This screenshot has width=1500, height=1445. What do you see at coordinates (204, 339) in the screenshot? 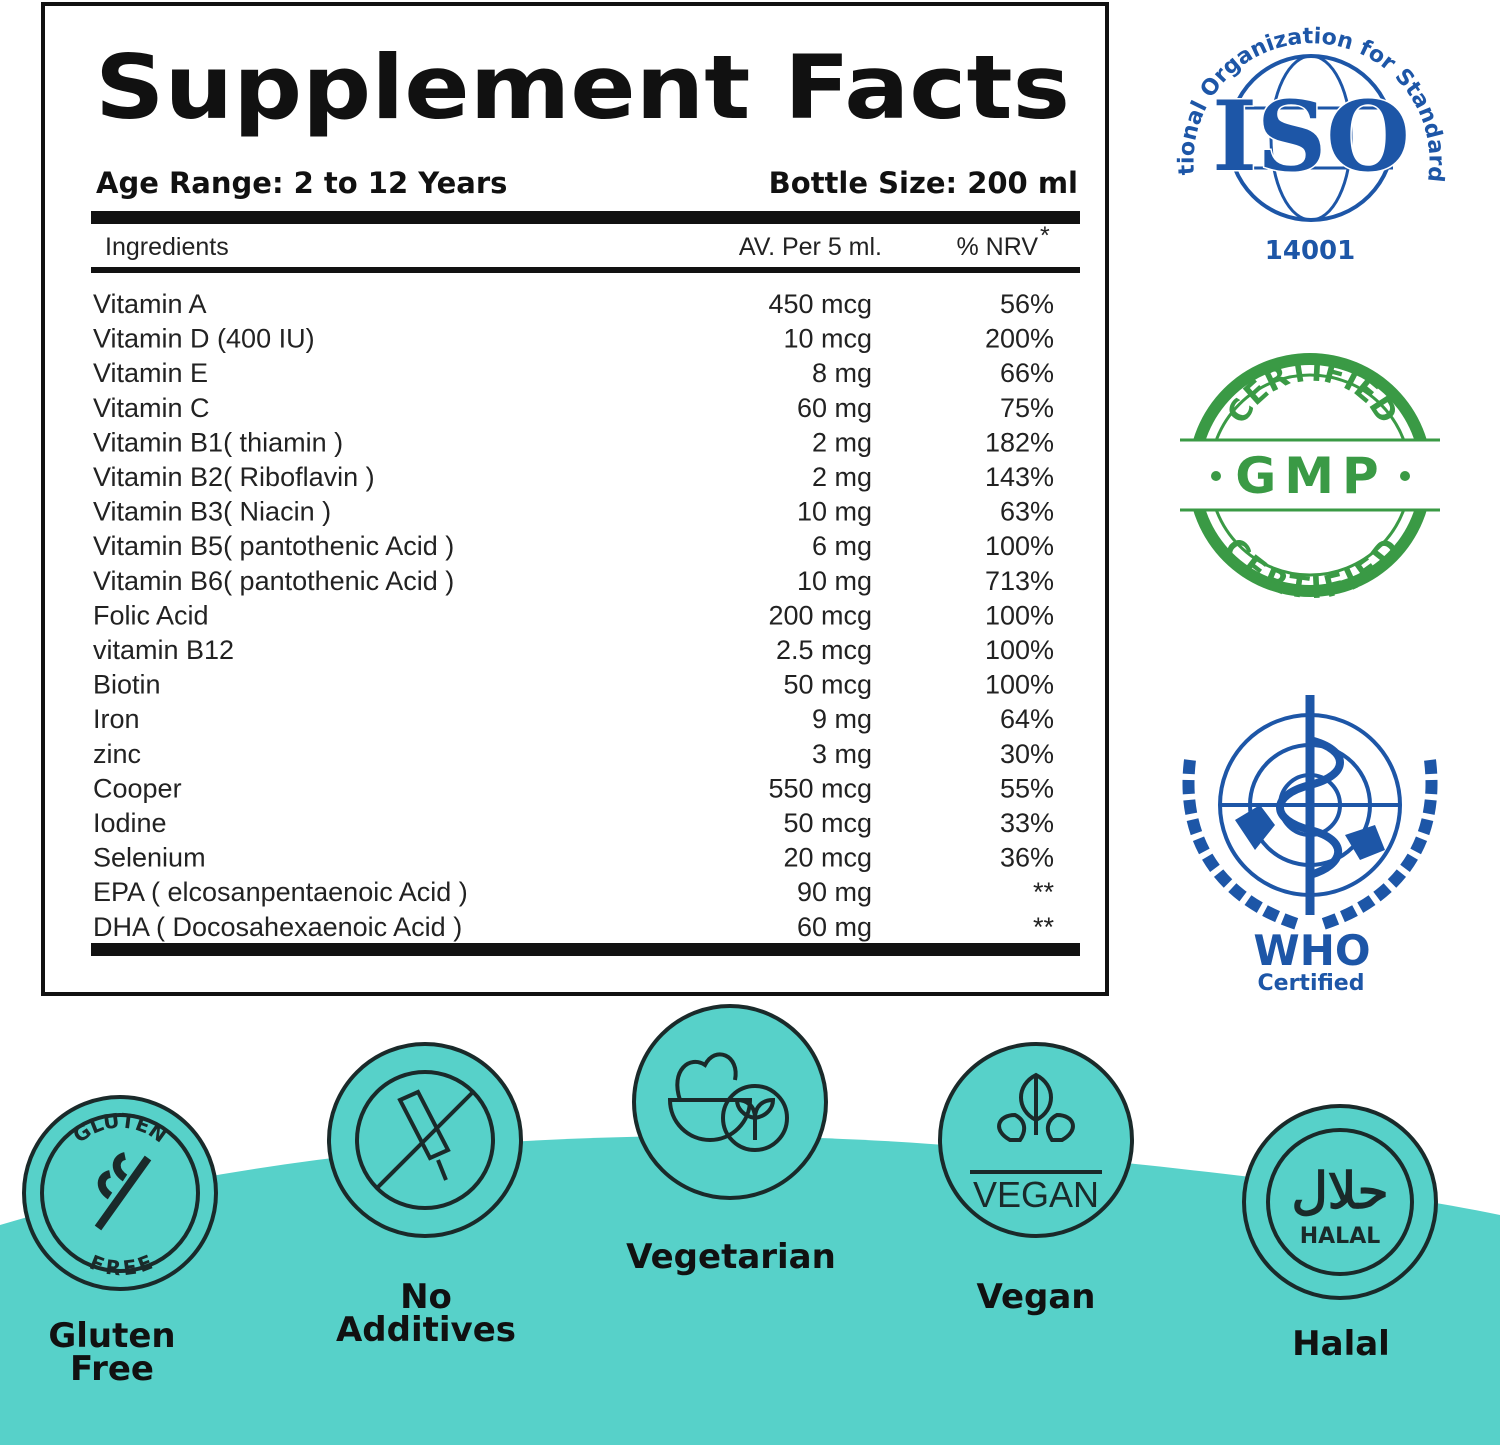
I see `ingredient: Vitamin D (400 IU)` at bounding box center [204, 339].